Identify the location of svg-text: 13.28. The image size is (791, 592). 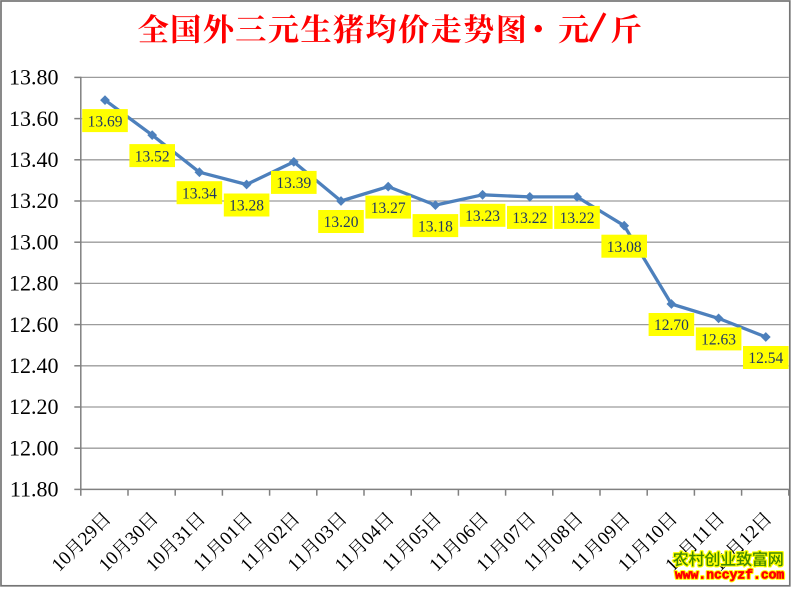
(246, 206).